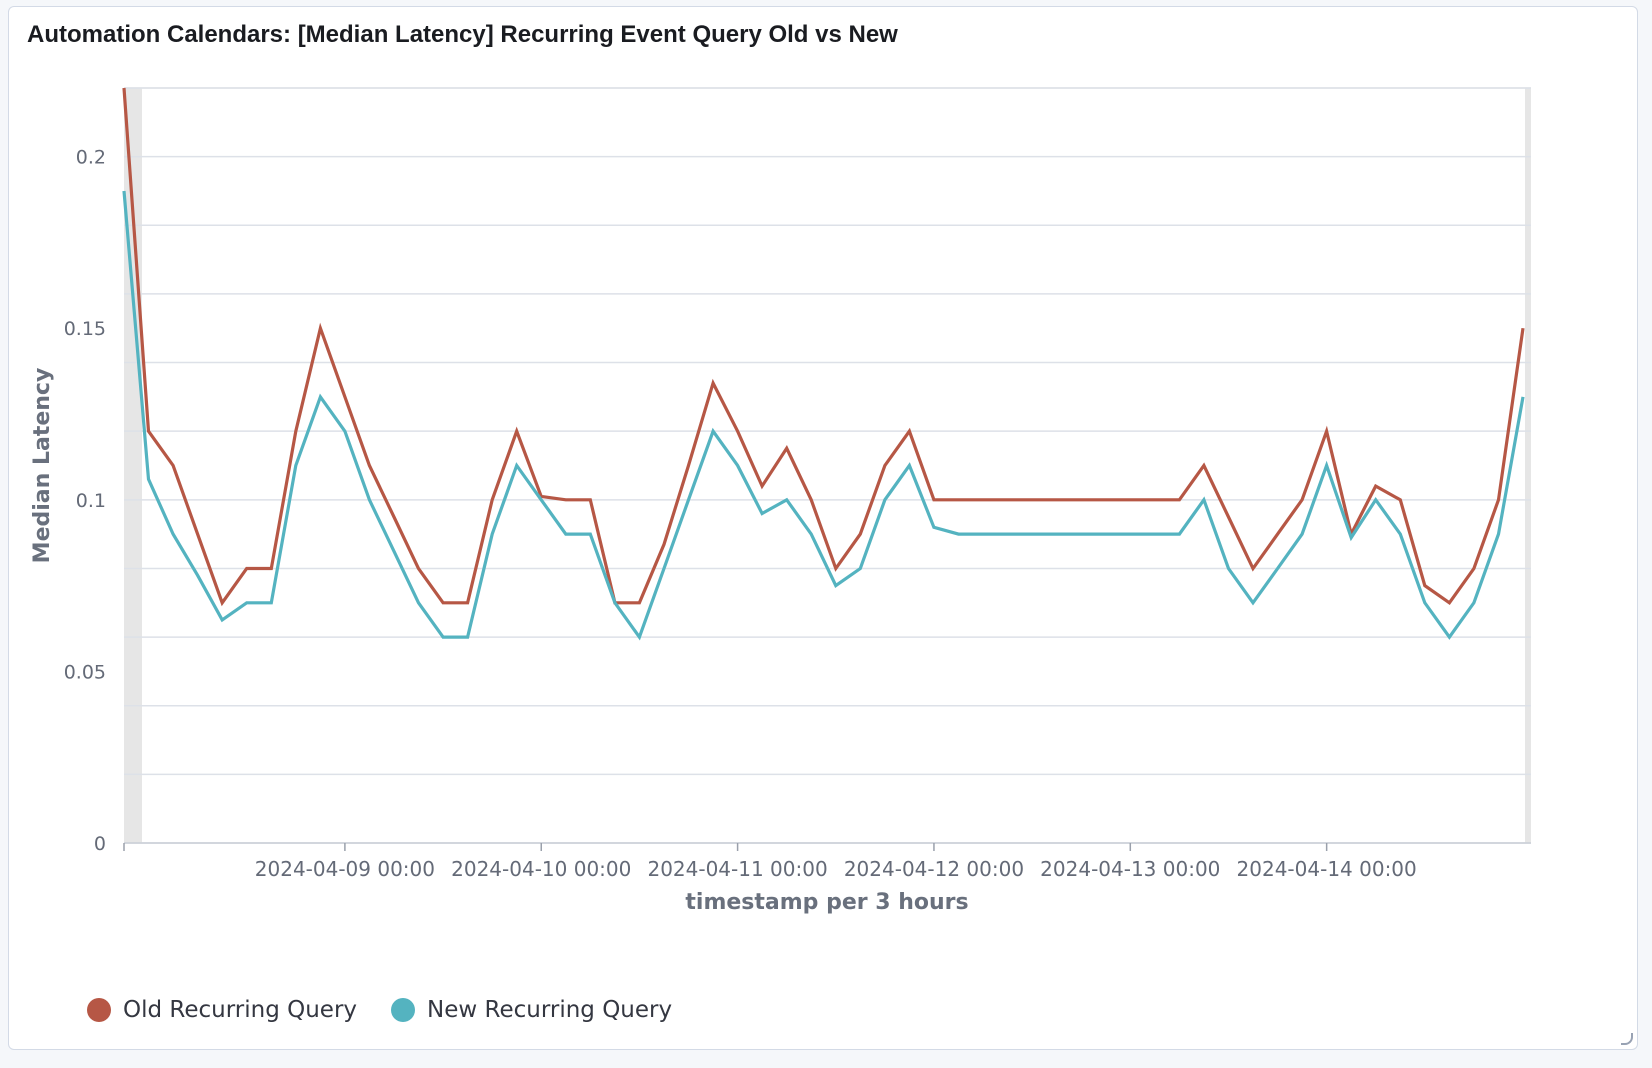  Describe the element at coordinates (99, 1010) in the screenshot. I see `legend-swatch-old` at that location.